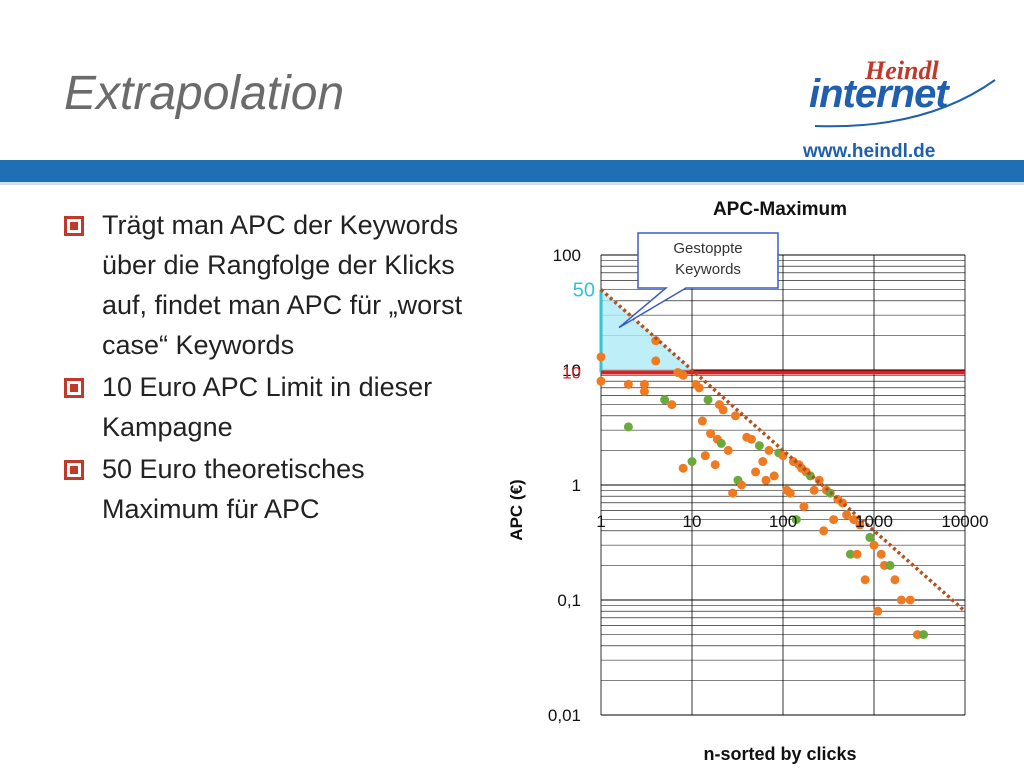 The height and width of the screenshot is (768, 1024). I want to click on callout-box, so click(698, 280).